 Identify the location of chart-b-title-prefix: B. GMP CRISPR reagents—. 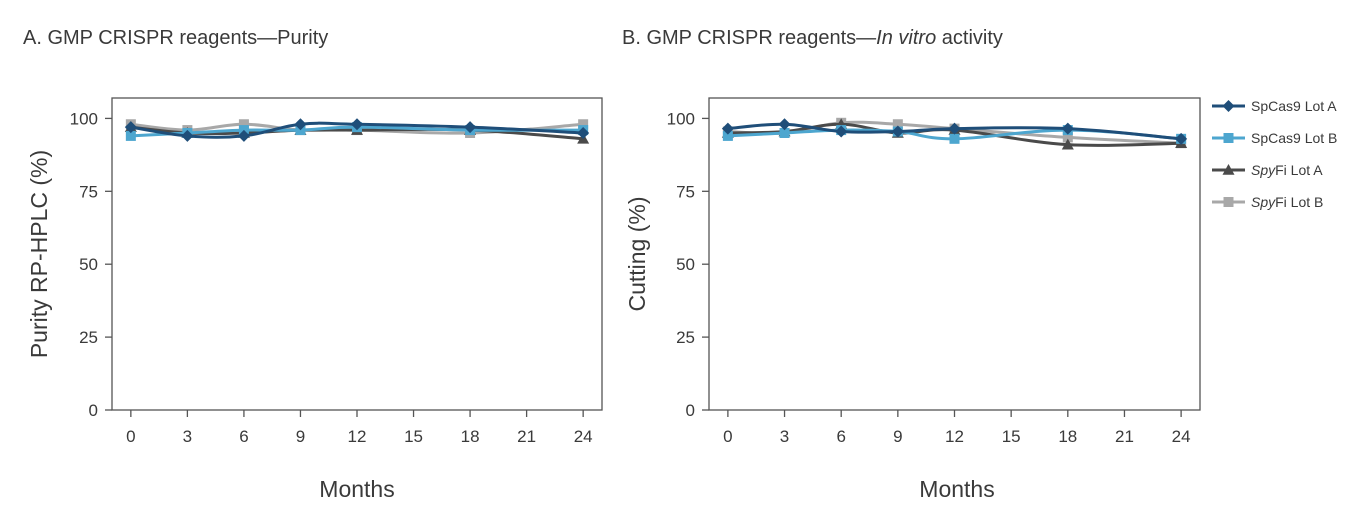
(749, 38).